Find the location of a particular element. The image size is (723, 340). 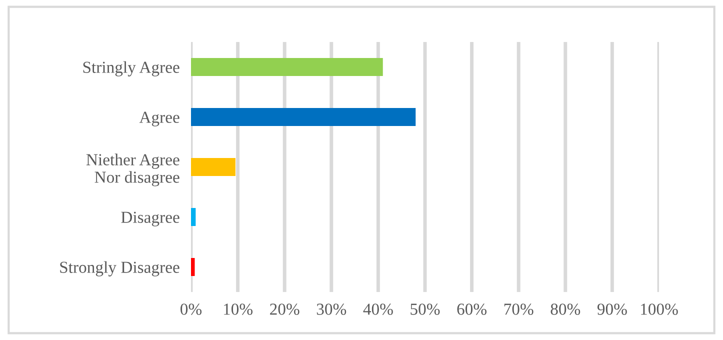

y-tick-label: Niether Agree Nor disagree is located at coordinates (133, 170).